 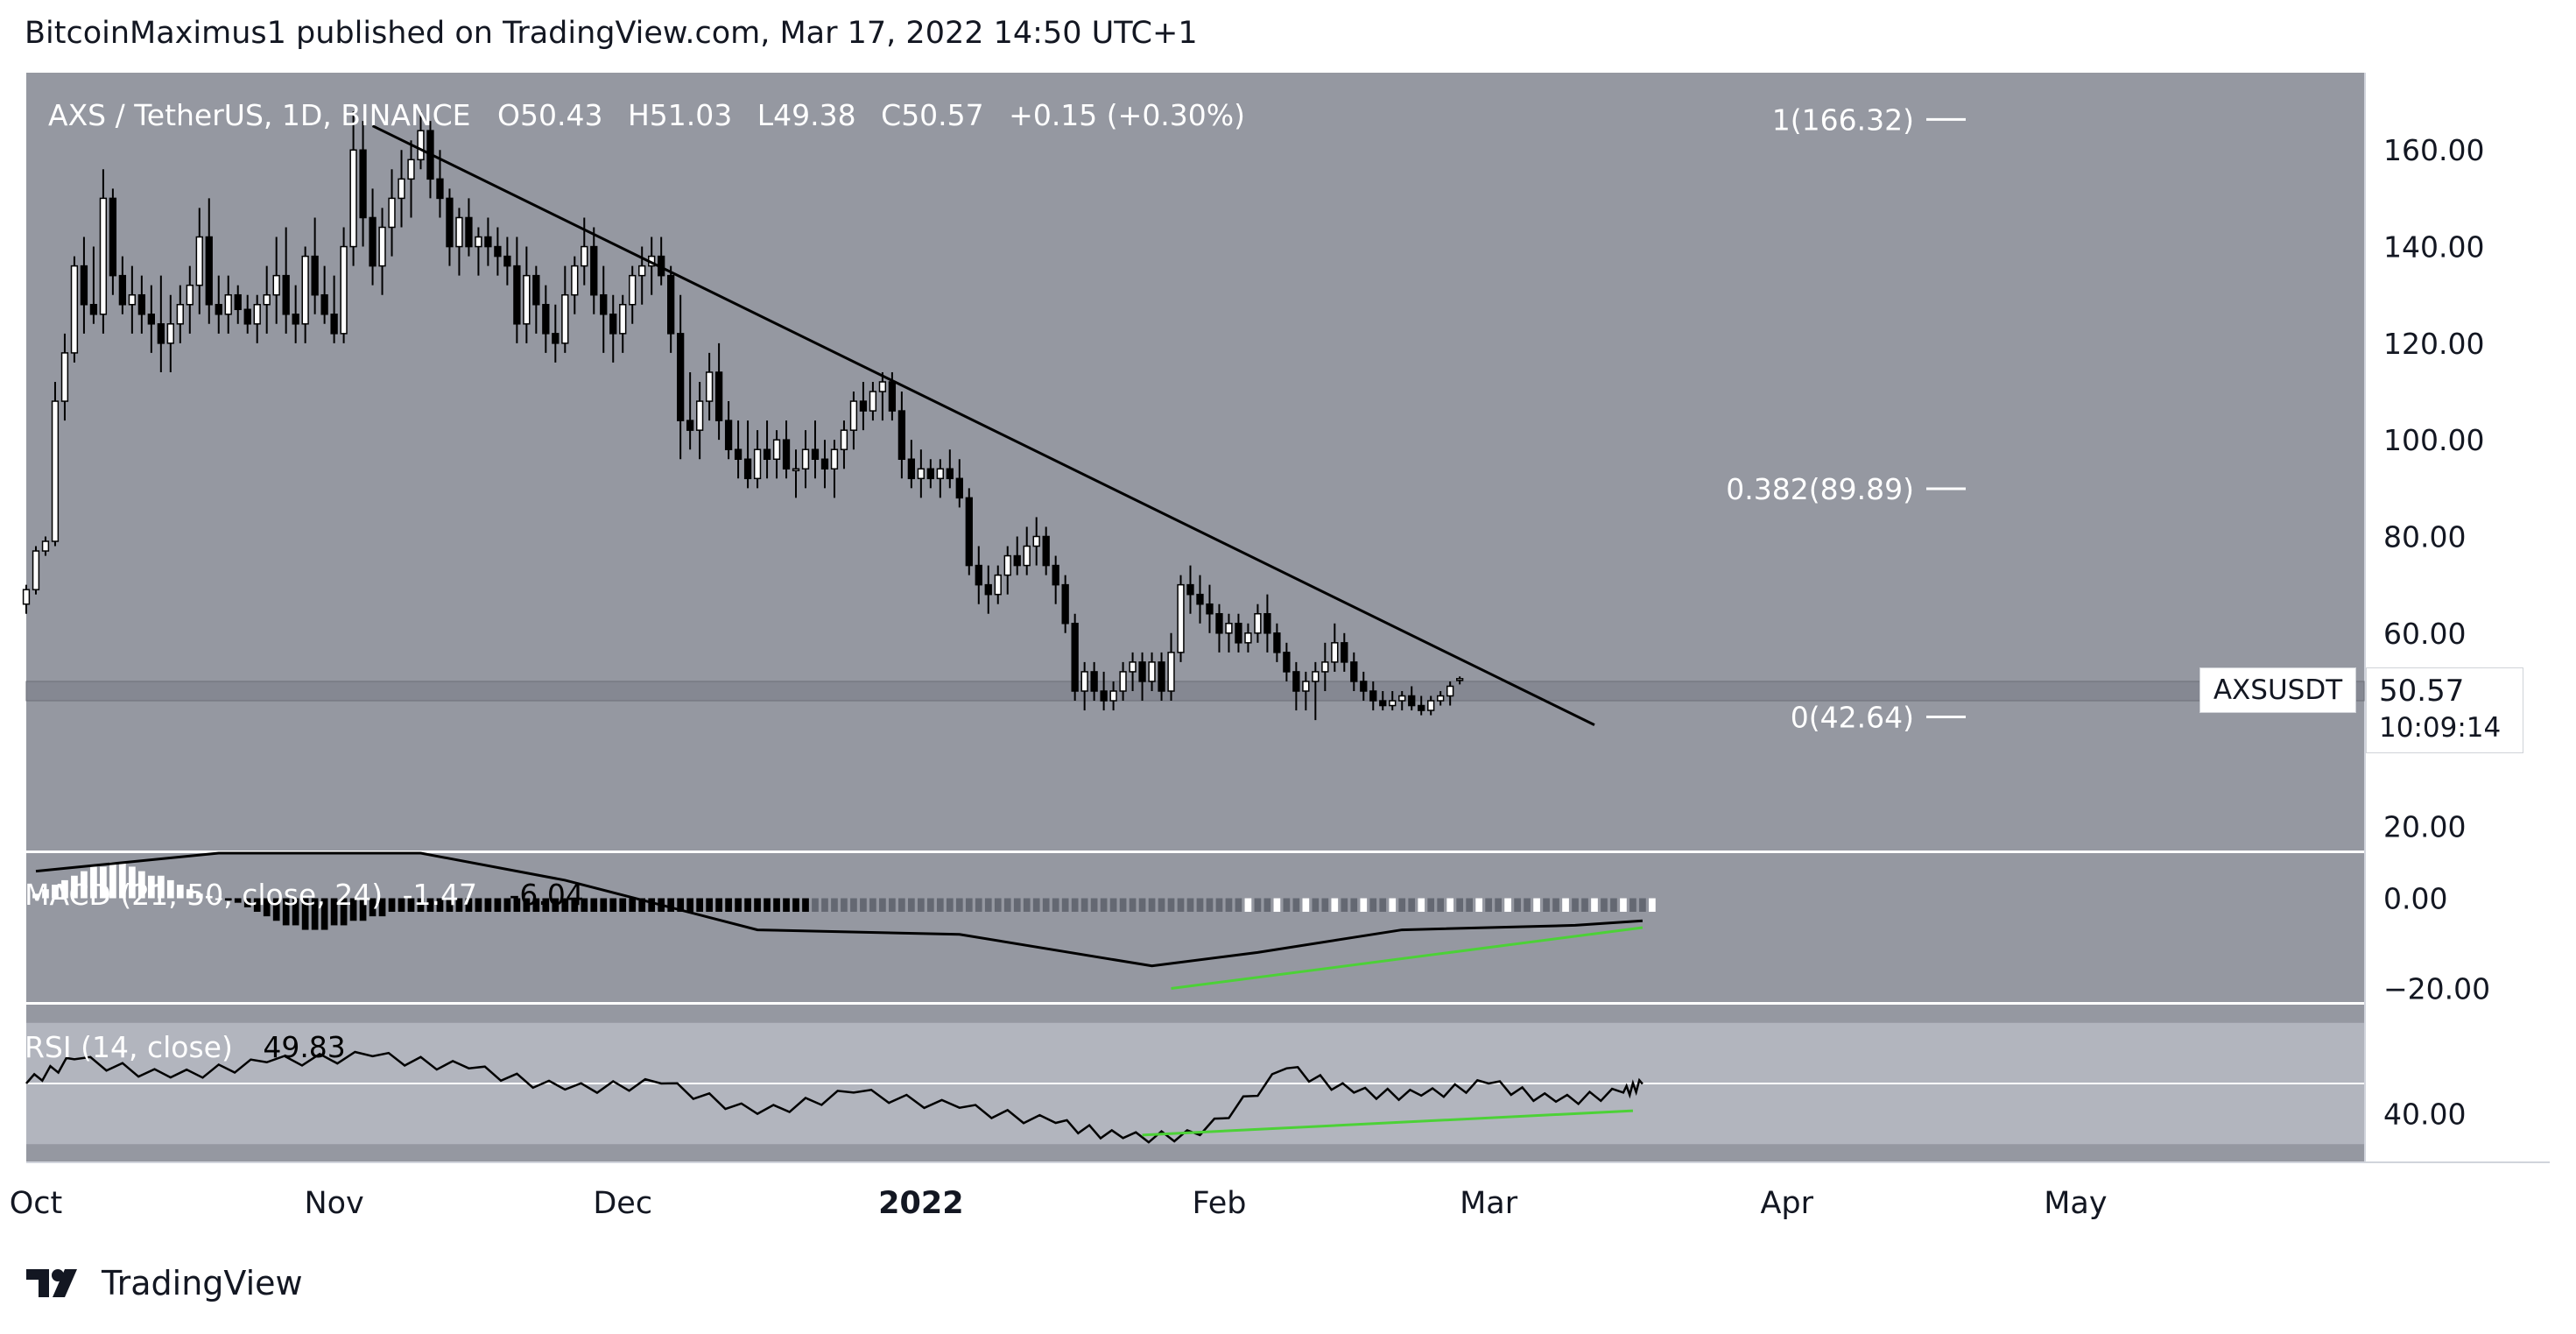 I want to click on macd-legend: MACD (21, 50, close, 24) -1.47 -6.04, so click(x=304, y=895).